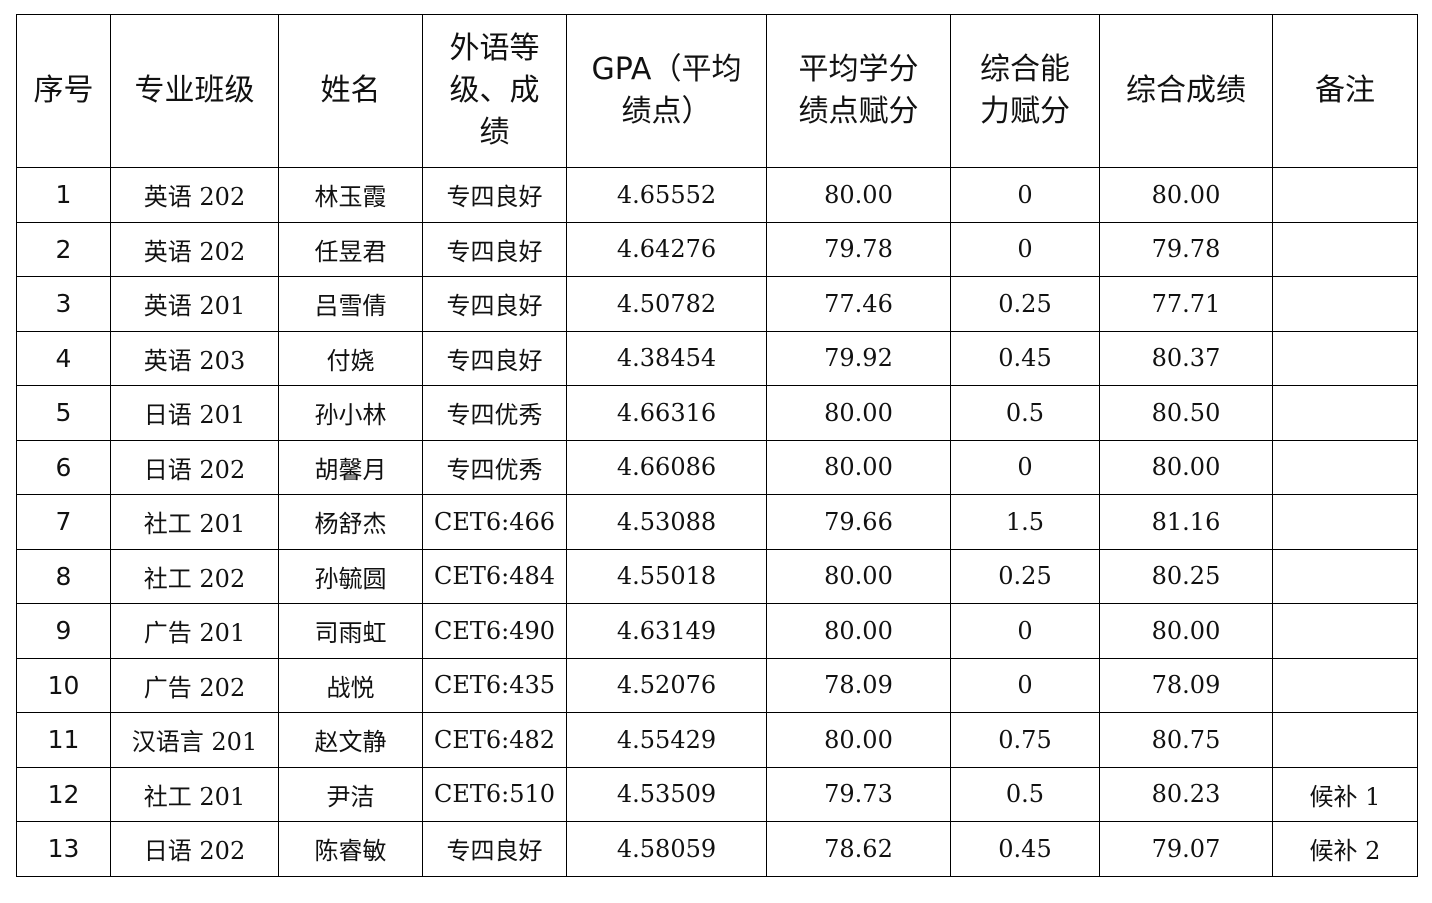 Image resolution: width=1432 pixels, height=903 pixels. What do you see at coordinates (717, 849) in the screenshot?
I see `table-row: 13 日语 202 陈睿敏 专四良好 4.58059 78.62 0.45 79.07 候补 2` at bounding box center [717, 849].